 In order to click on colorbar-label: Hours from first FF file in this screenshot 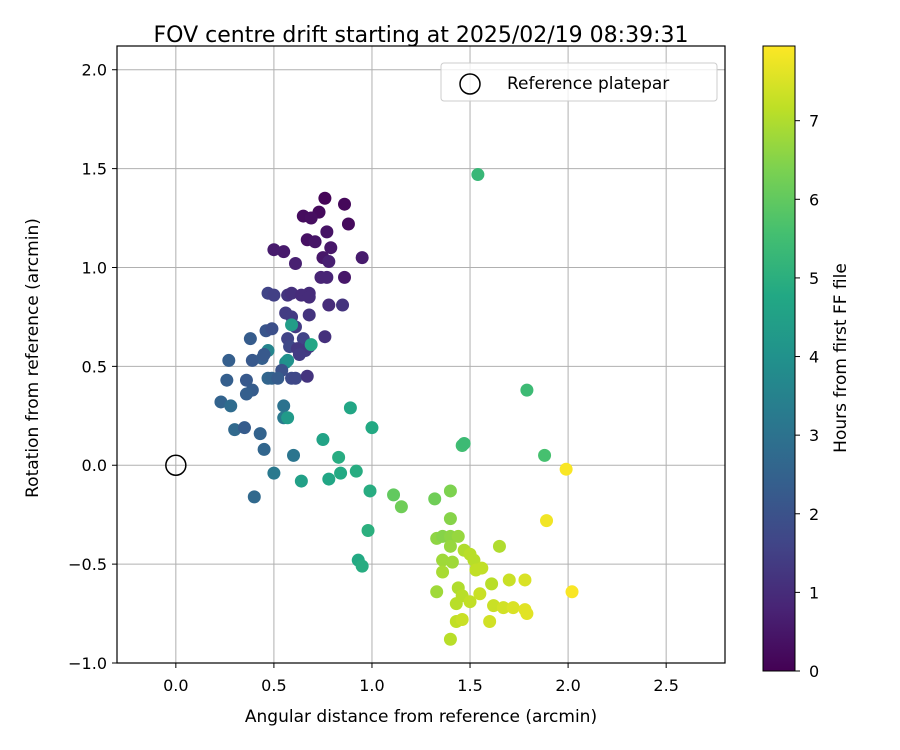, I will do `click(841, 358)`.